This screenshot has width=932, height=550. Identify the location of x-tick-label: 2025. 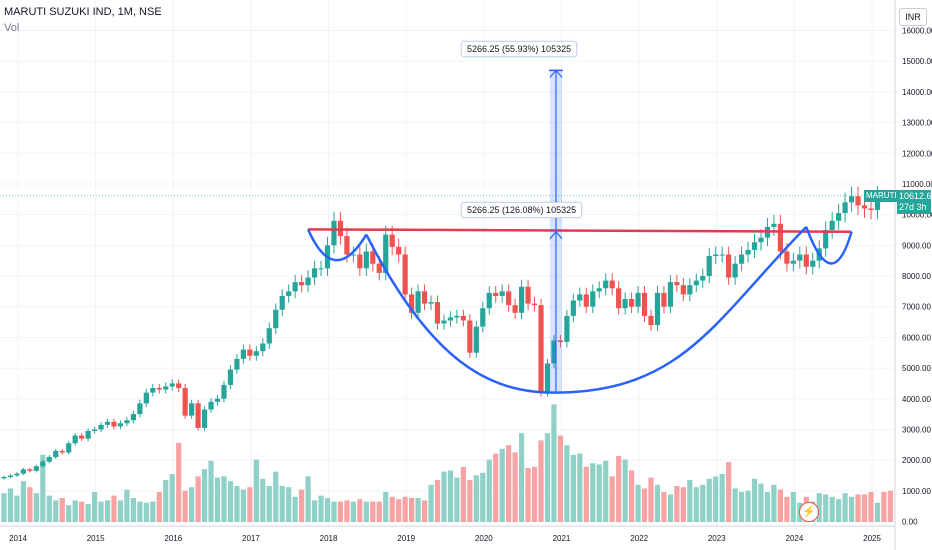
(872, 538).